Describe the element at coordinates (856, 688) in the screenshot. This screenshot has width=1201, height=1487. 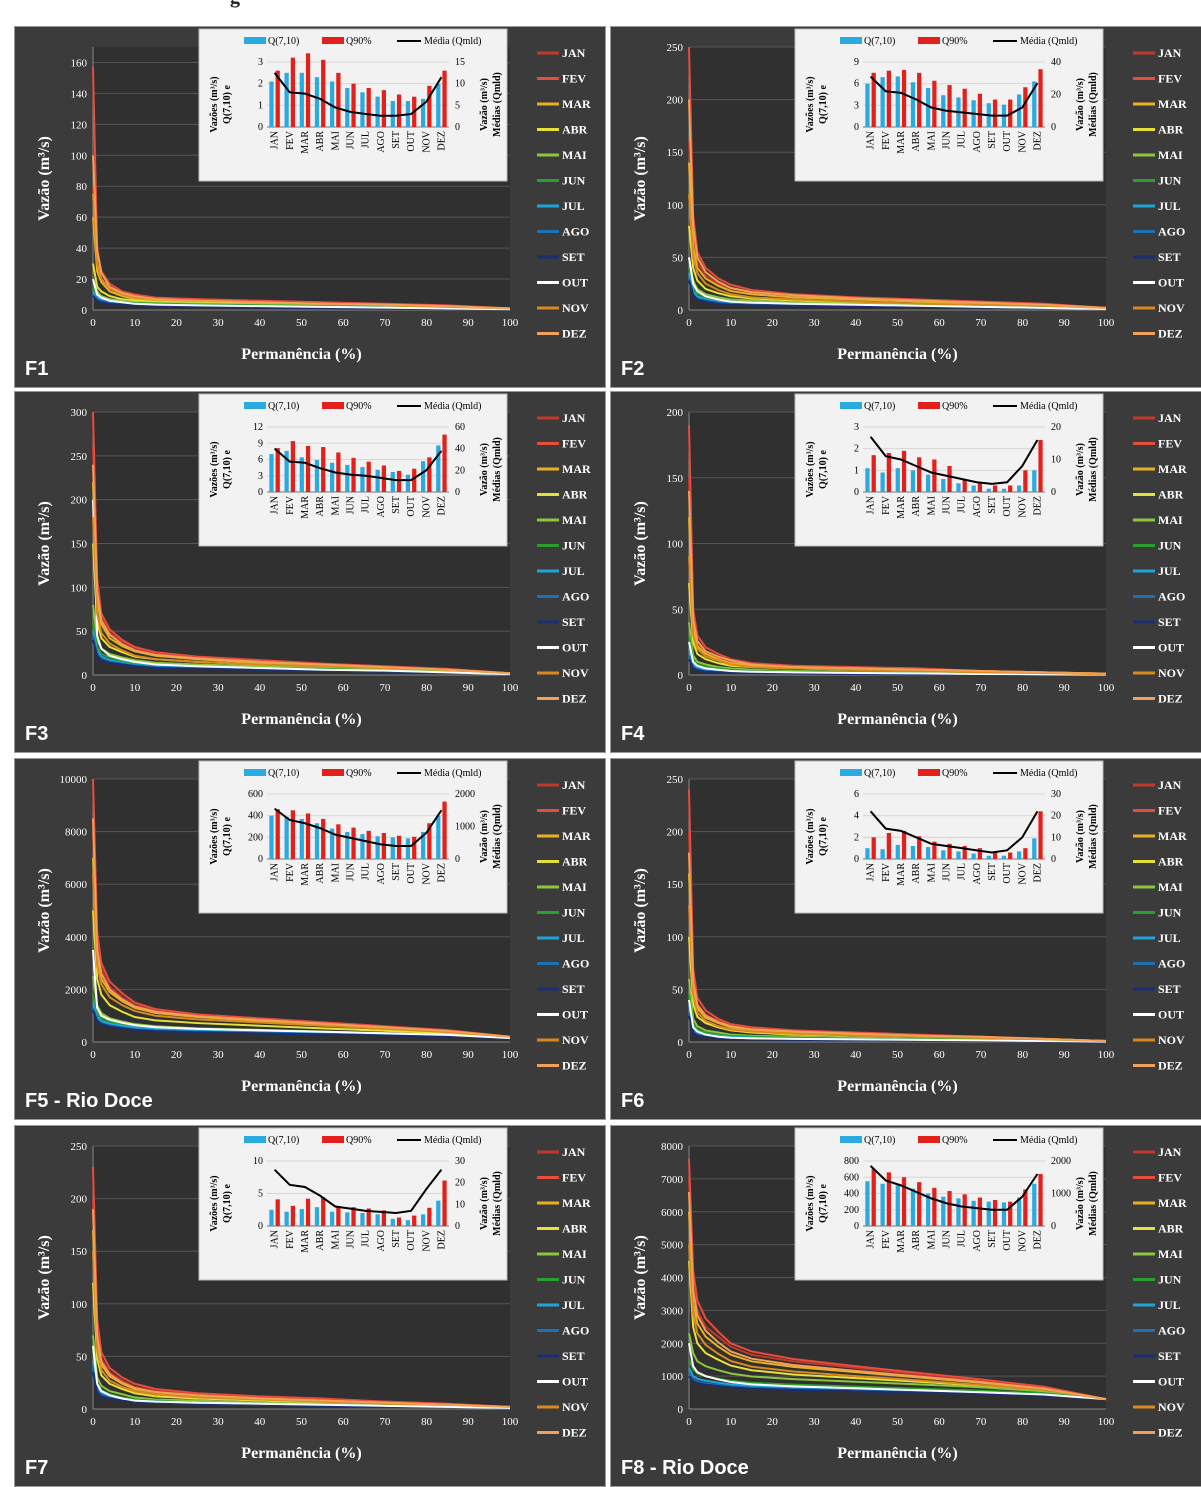
I see `x-tick-label: 40` at that location.